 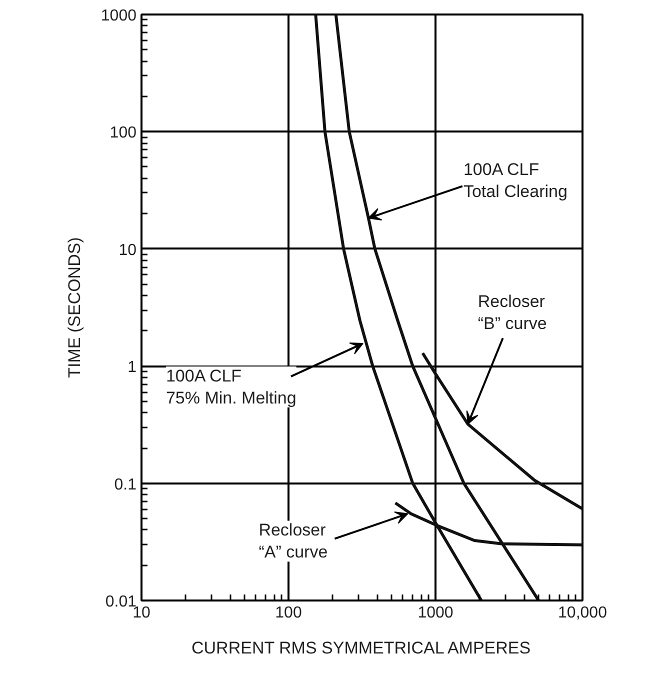 What do you see at coordinates (125, 485) in the screenshot?
I see `y-tick-label: 0.1` at bounding box center [125, 485].